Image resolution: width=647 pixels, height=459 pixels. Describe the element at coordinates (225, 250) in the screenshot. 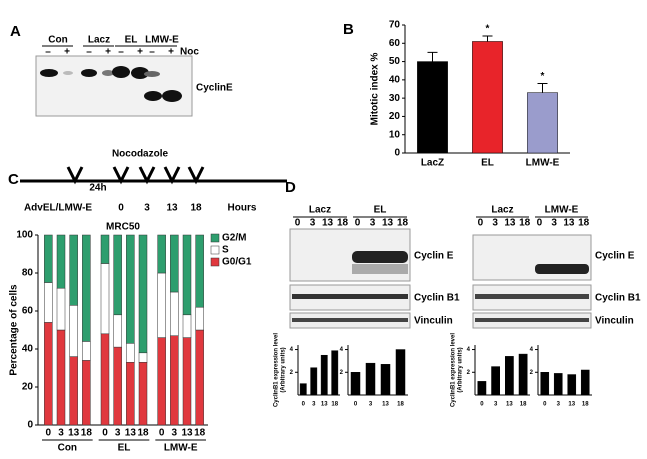

I see `legend-label: S` at that location.